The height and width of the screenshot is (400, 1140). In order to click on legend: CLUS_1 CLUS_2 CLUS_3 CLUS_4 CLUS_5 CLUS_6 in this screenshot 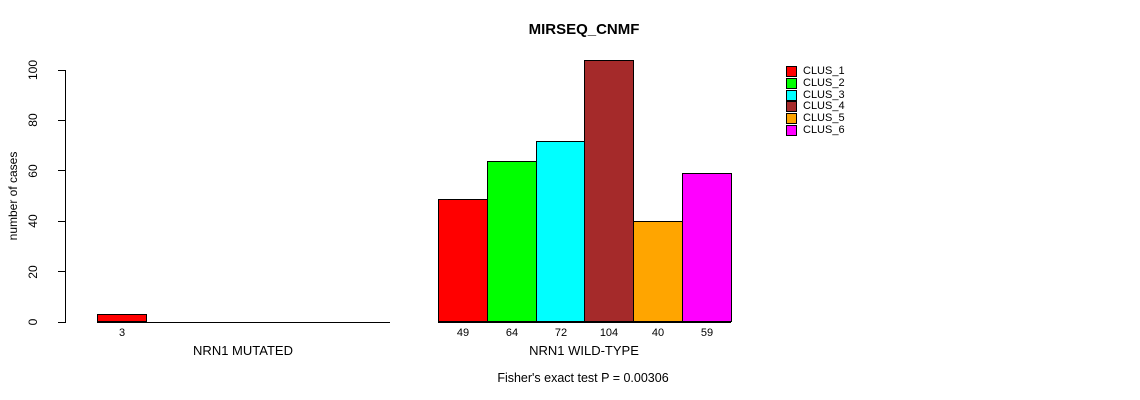, I will do `click(815, 101)`.